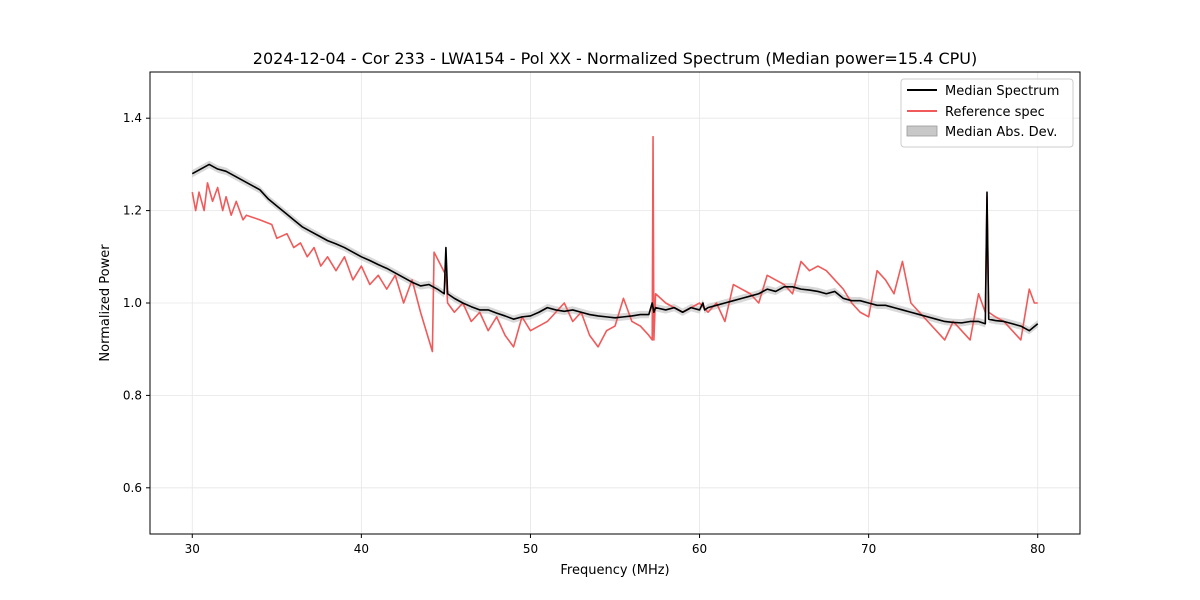 This screenshot has width=1200, height=600. What do you see at coordinates (361, 549) in the screenshot?
I see `x-tick-label: 40` at bounding box center [361, 549].